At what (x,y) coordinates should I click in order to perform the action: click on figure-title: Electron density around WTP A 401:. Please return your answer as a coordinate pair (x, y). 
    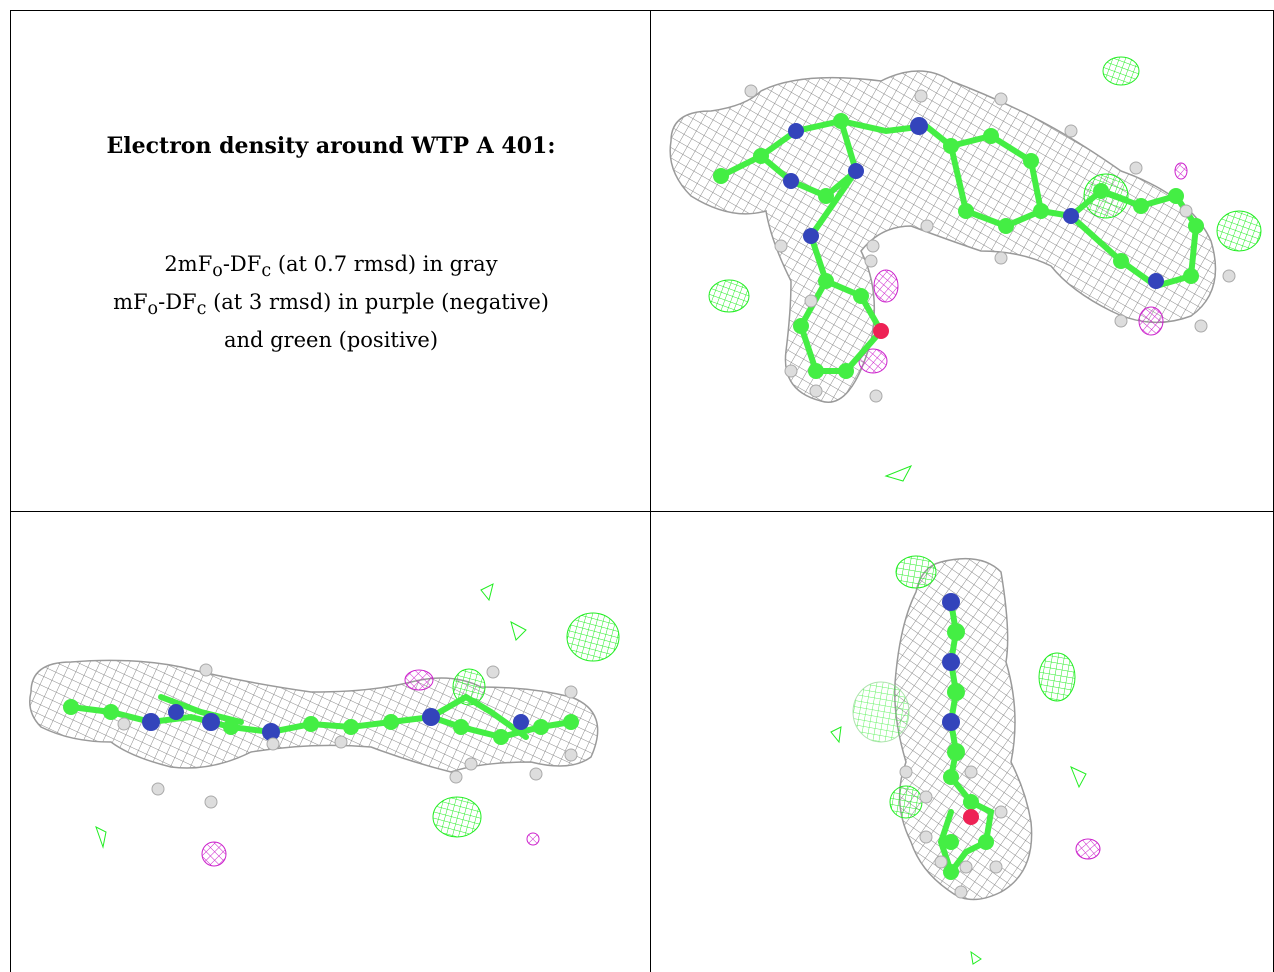
    Looking at the image, I should click on (331, 146).